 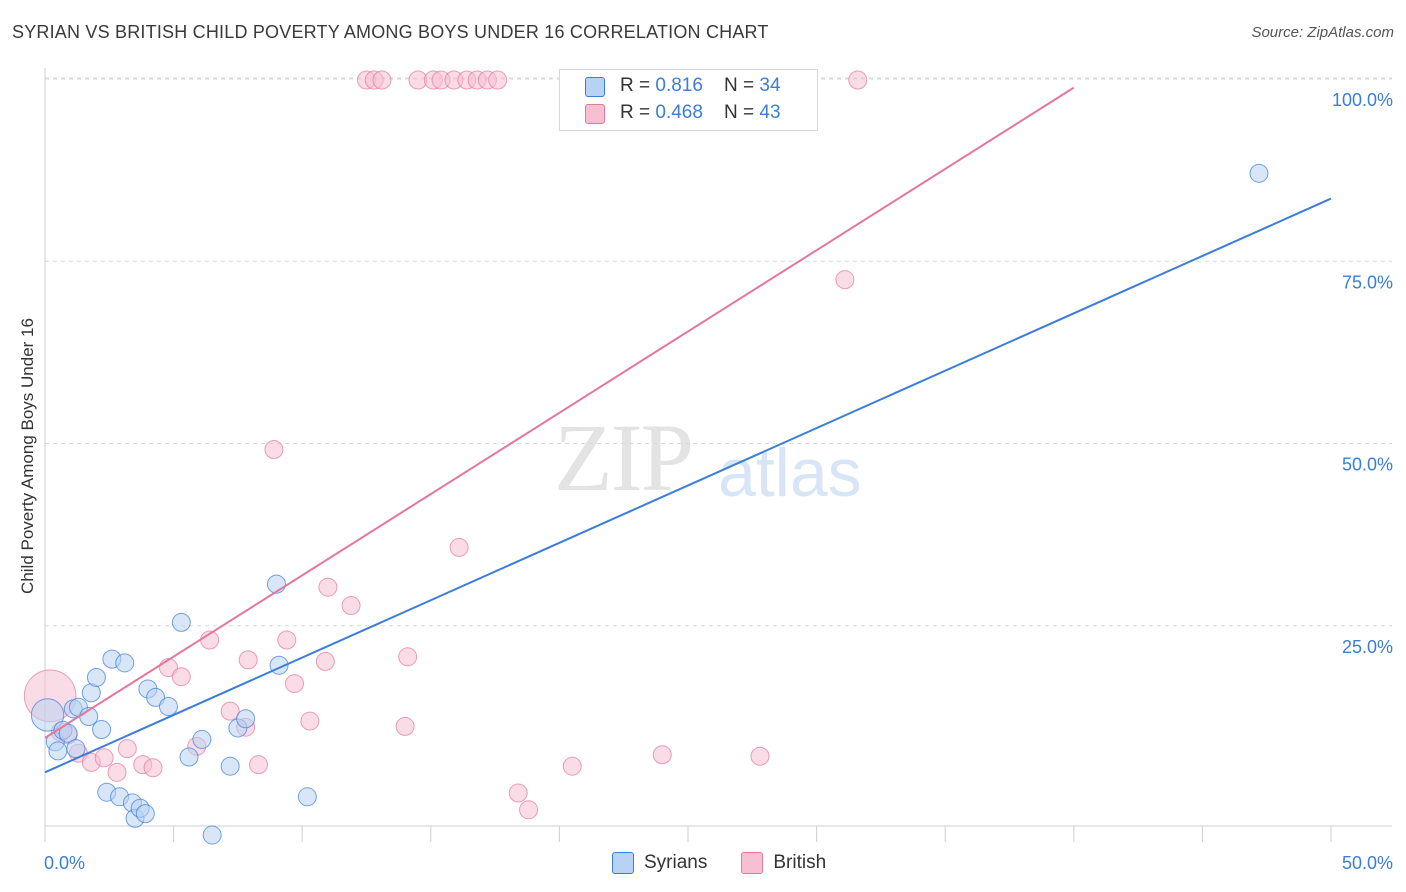 What do you see at coordinates (638, 112) in the screenshot?
I see `british-r-label: R =` at bounding box center [638, 112].